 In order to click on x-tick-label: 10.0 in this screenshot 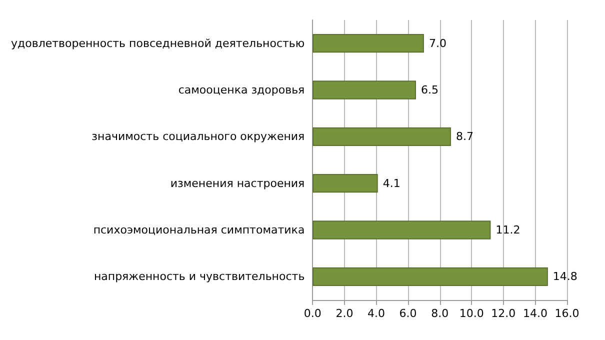, I will do `click(471, 313)`.